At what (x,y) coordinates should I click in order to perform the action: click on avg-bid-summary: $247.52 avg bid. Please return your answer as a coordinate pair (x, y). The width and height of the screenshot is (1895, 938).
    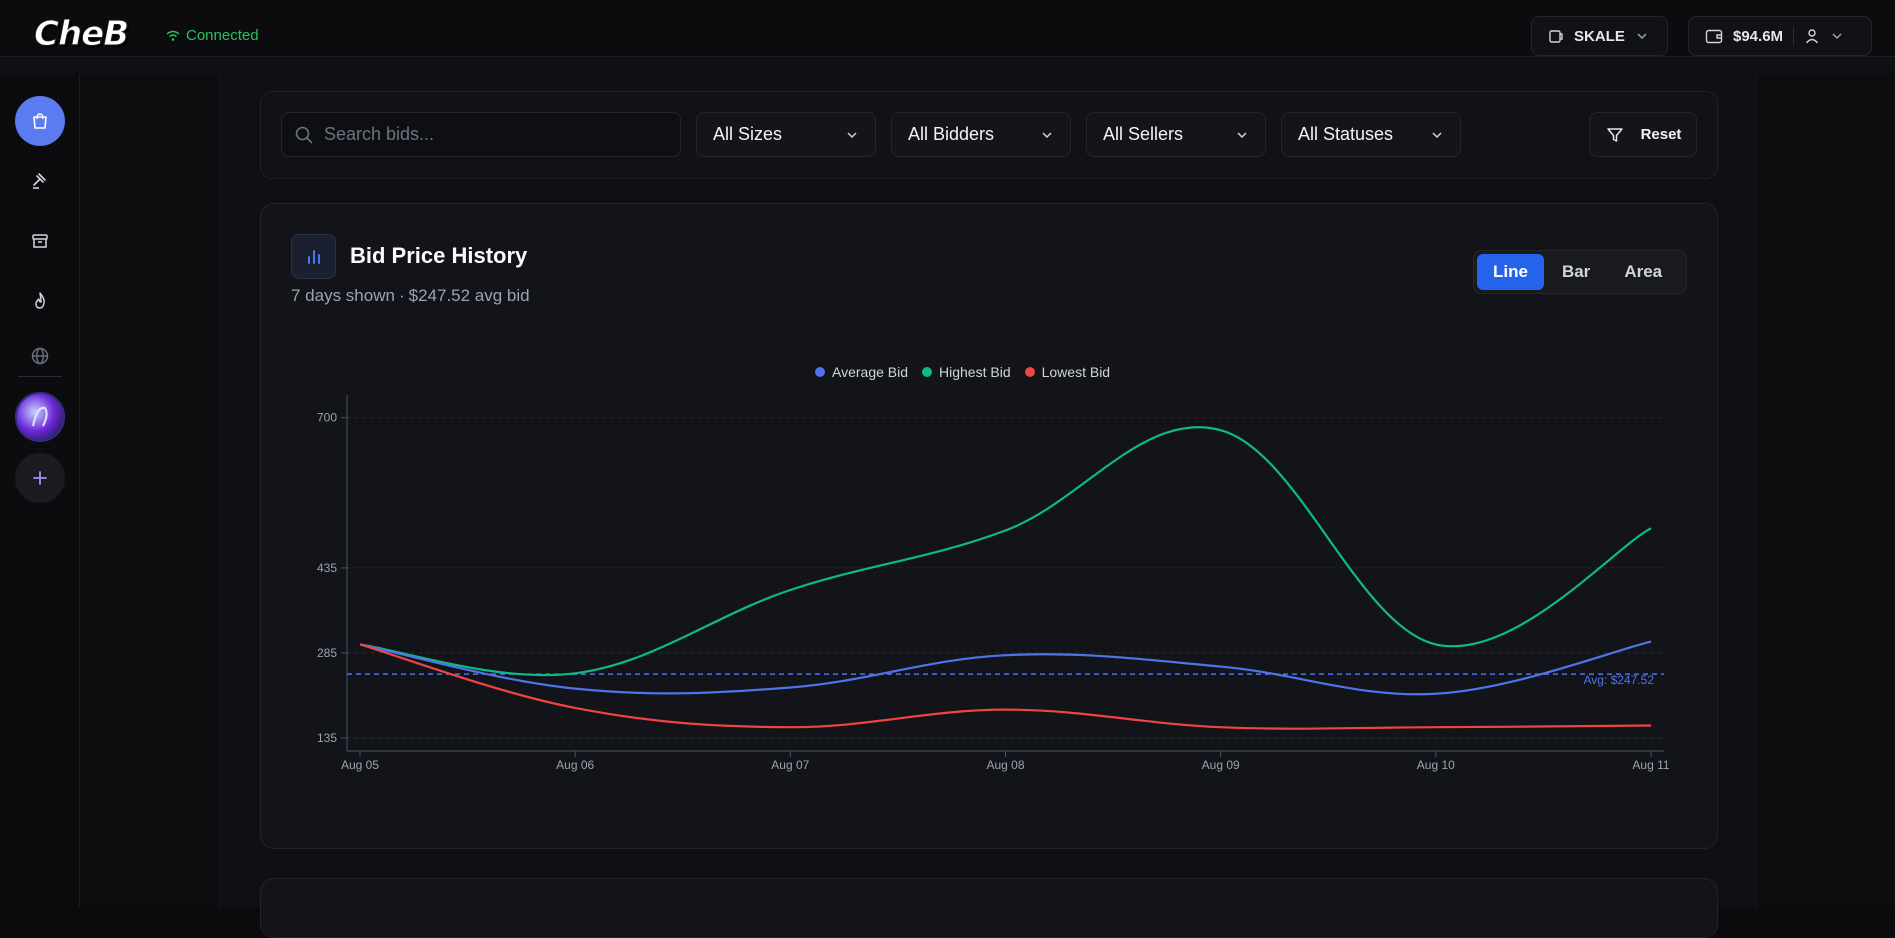
    Looking at the image, I should click on (469, 295).